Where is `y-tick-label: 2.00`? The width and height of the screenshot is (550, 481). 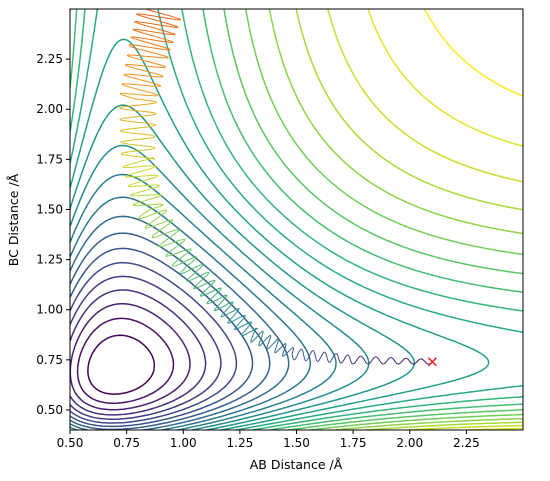
y-tick-label: 2.00 is located at coordinates (49, 109).